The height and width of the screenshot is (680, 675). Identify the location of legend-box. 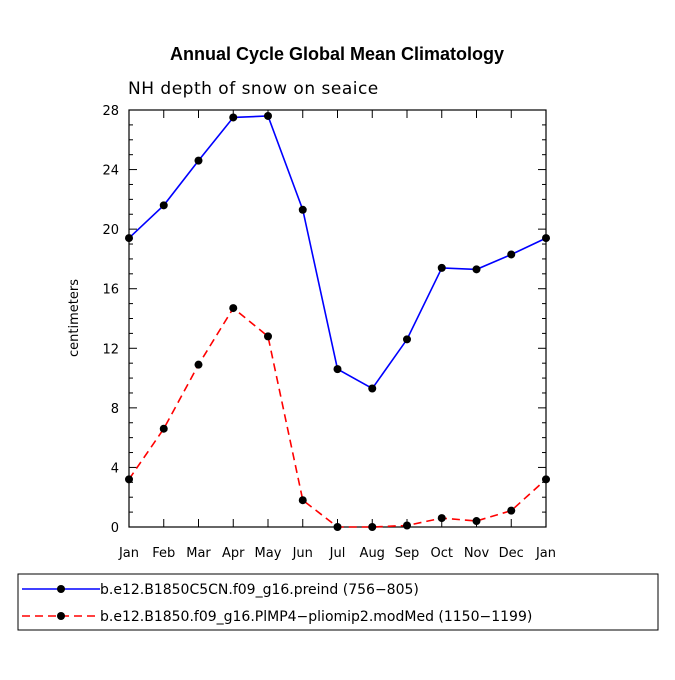
(338, 602).